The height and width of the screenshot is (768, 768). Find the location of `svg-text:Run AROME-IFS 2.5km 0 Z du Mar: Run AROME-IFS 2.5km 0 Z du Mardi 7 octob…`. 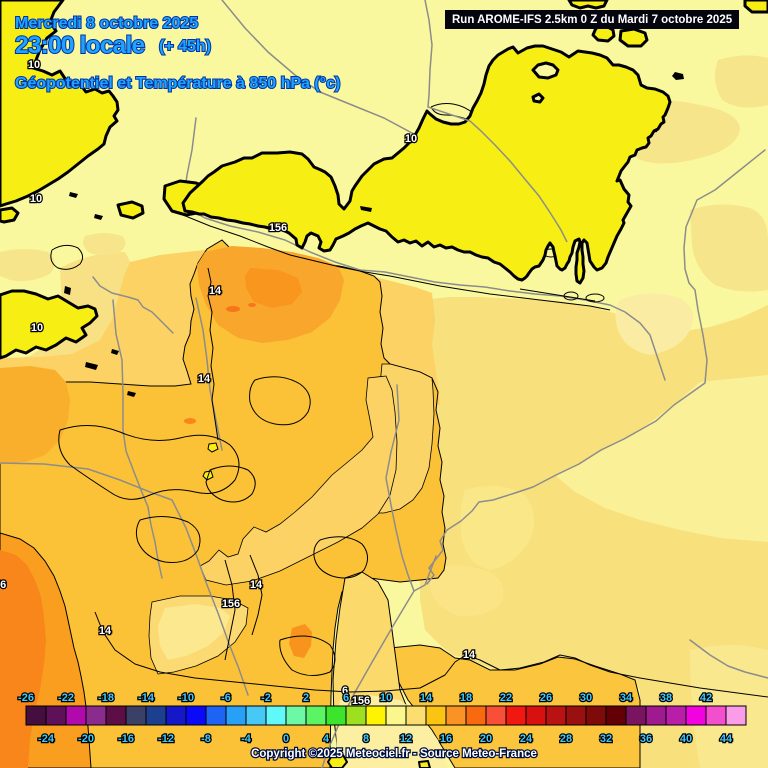

svg-text:Run AROME-IFS 2.5km 0 Z du Mar: Run AROME-IFS 2.5km 0 Z du Mardi 7 octob… is located at coordinates (592, 20).